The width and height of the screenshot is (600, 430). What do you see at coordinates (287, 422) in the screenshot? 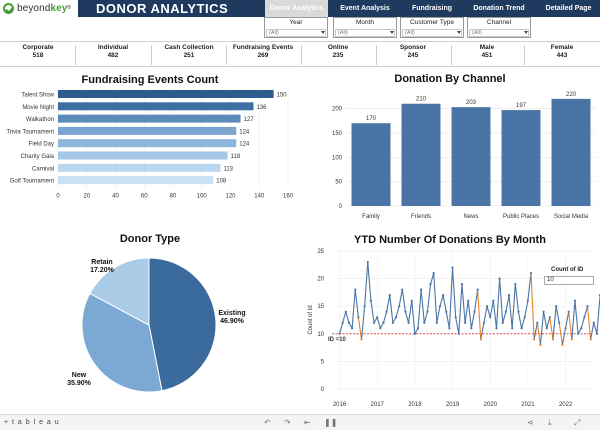
I see `redo-icon: ↷` at bounding box center [287, 422].